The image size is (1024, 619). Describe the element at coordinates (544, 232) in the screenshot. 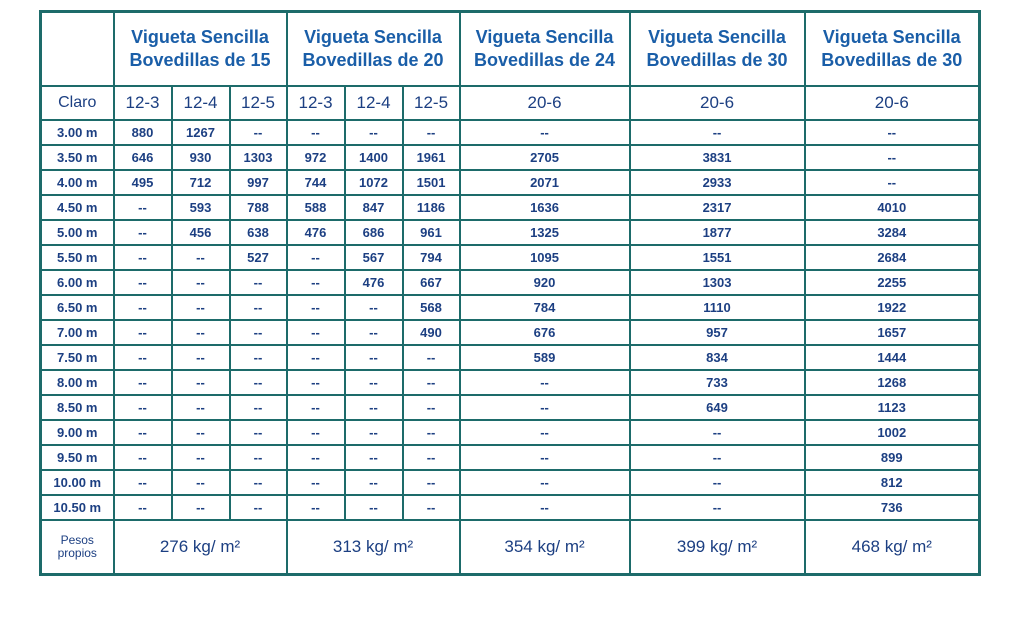

I see `value-cell: 1325` at that location.